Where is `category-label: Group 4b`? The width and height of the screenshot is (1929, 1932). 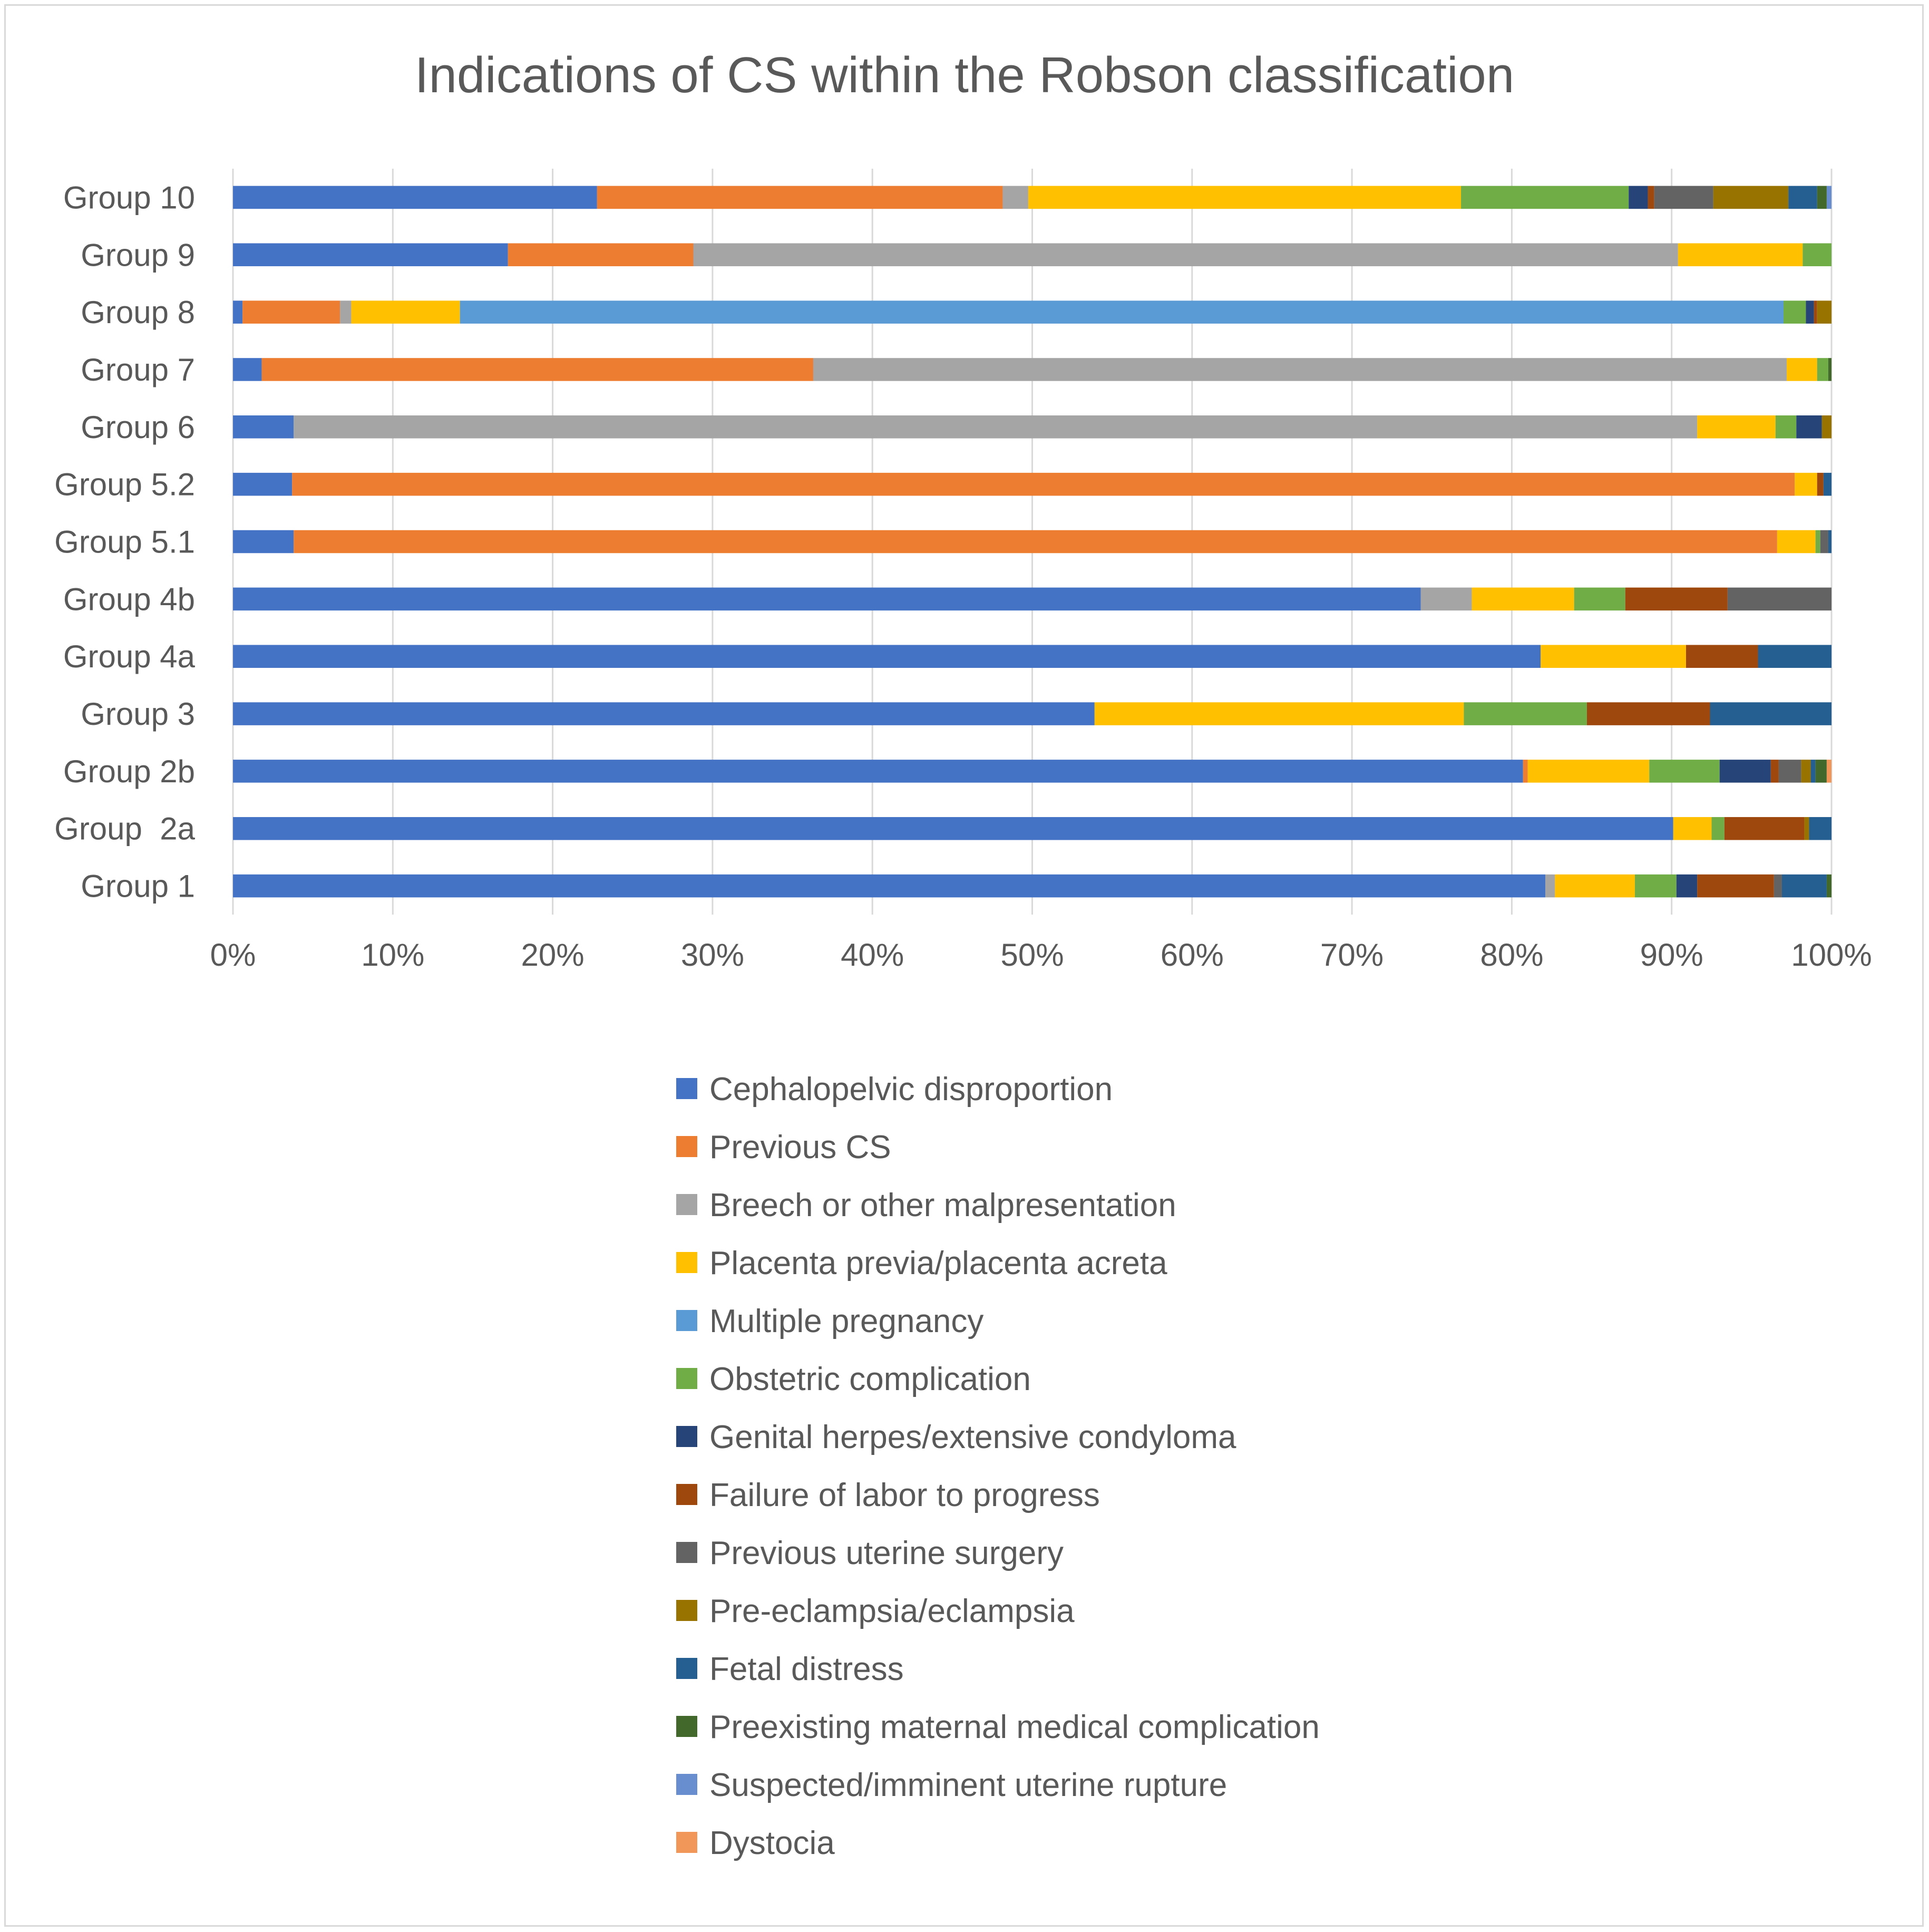
category-label: Group 4b is located at coordinates (129, 599).